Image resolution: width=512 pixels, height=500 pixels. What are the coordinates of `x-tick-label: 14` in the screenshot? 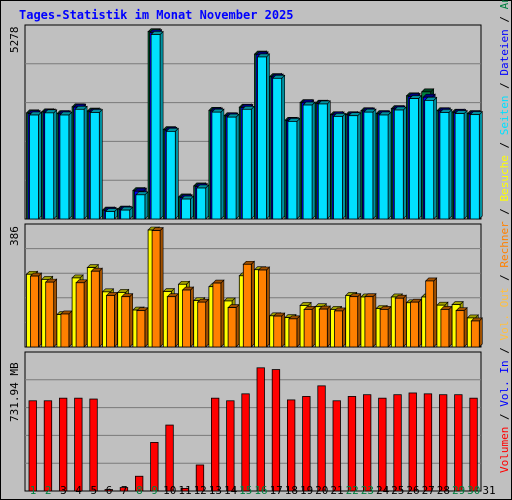 It's located at (231, 490).